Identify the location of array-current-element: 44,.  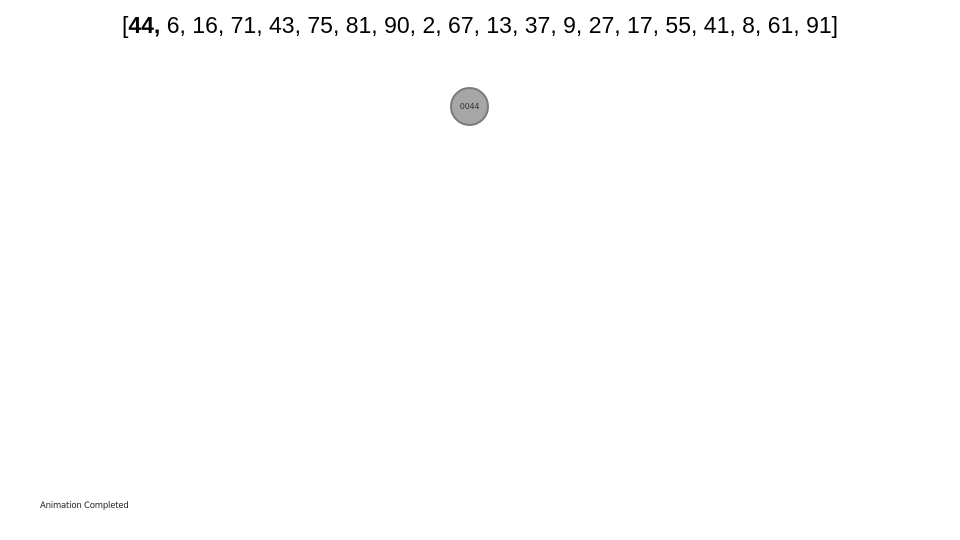
(144, 25).